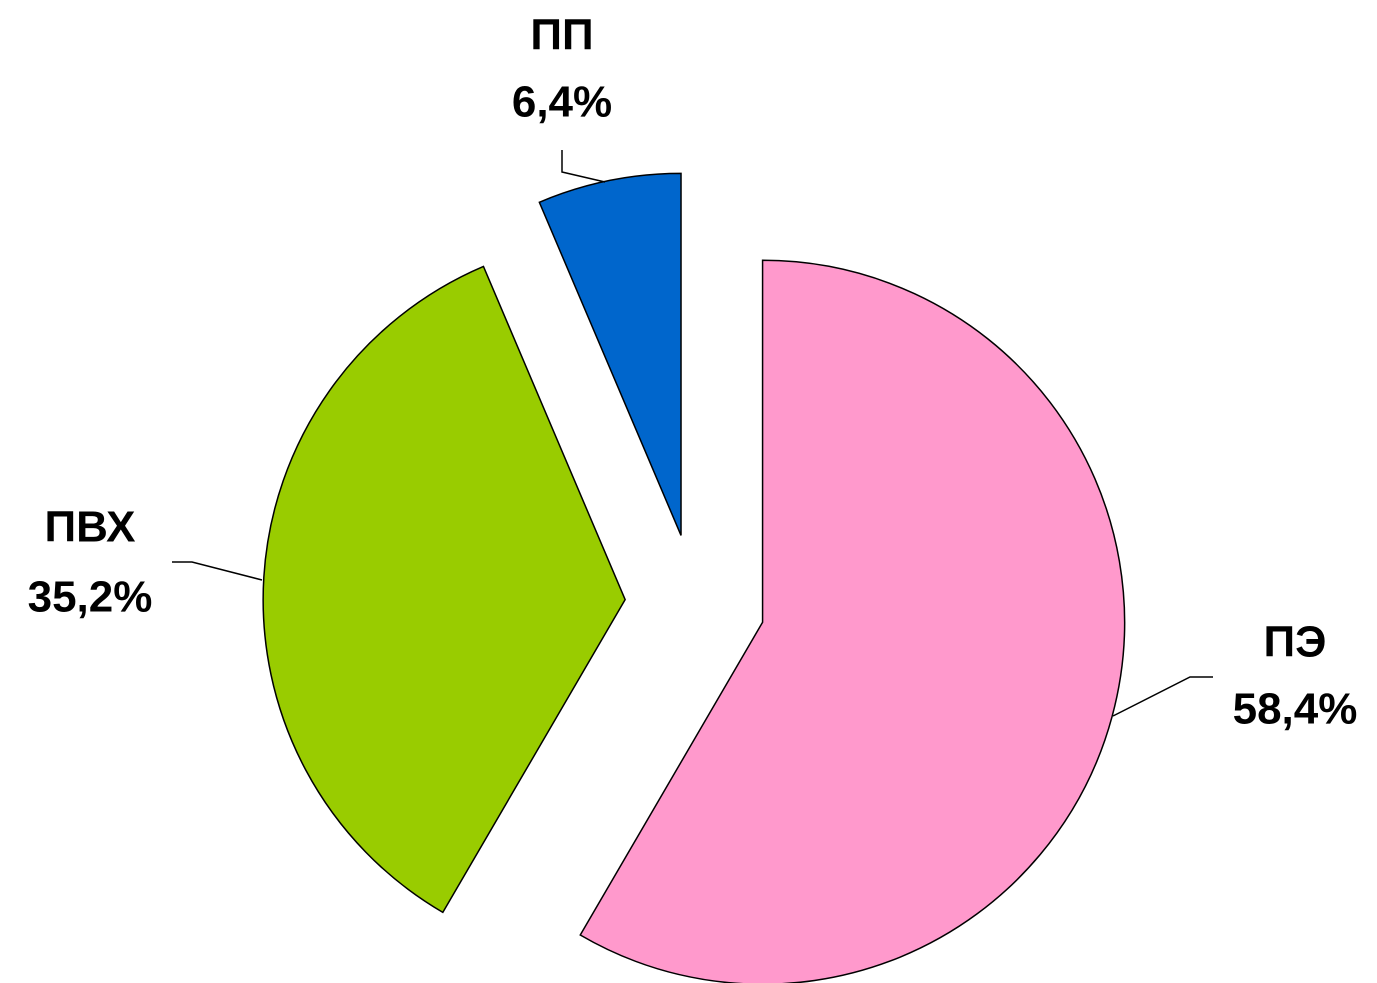 Image resolution: width=1377 pixels, height=983 pixels. Describe the element at coordinates (89, 527) in the screenshot. I see `slice-label: ПВХ` at that location.